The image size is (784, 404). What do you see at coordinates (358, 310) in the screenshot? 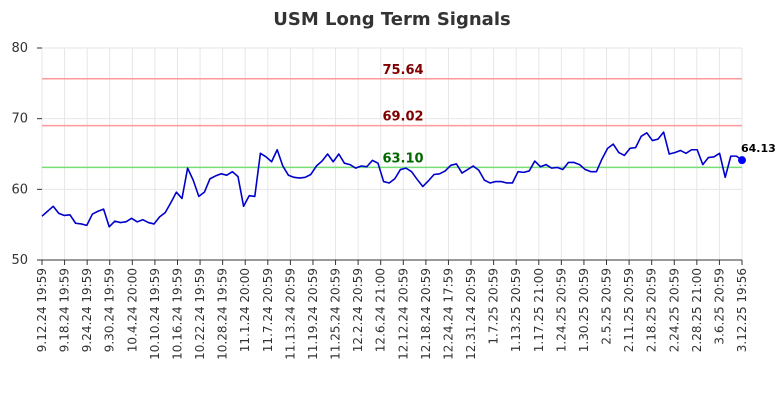
I see `x-tick-label: 12.2.24 20:59` at bounding box center [358, 310].